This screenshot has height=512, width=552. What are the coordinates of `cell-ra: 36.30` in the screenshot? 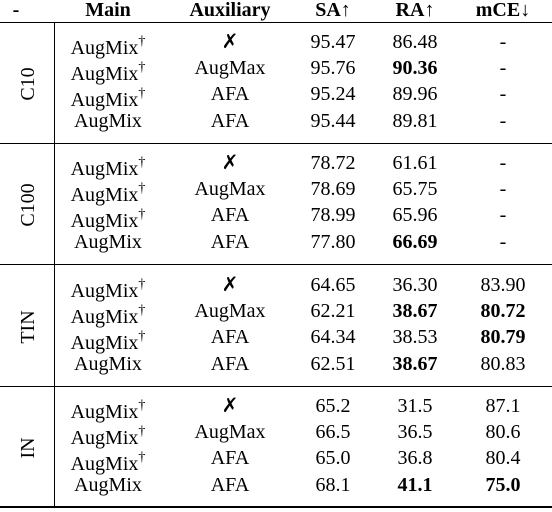 It's located at (415, 285).